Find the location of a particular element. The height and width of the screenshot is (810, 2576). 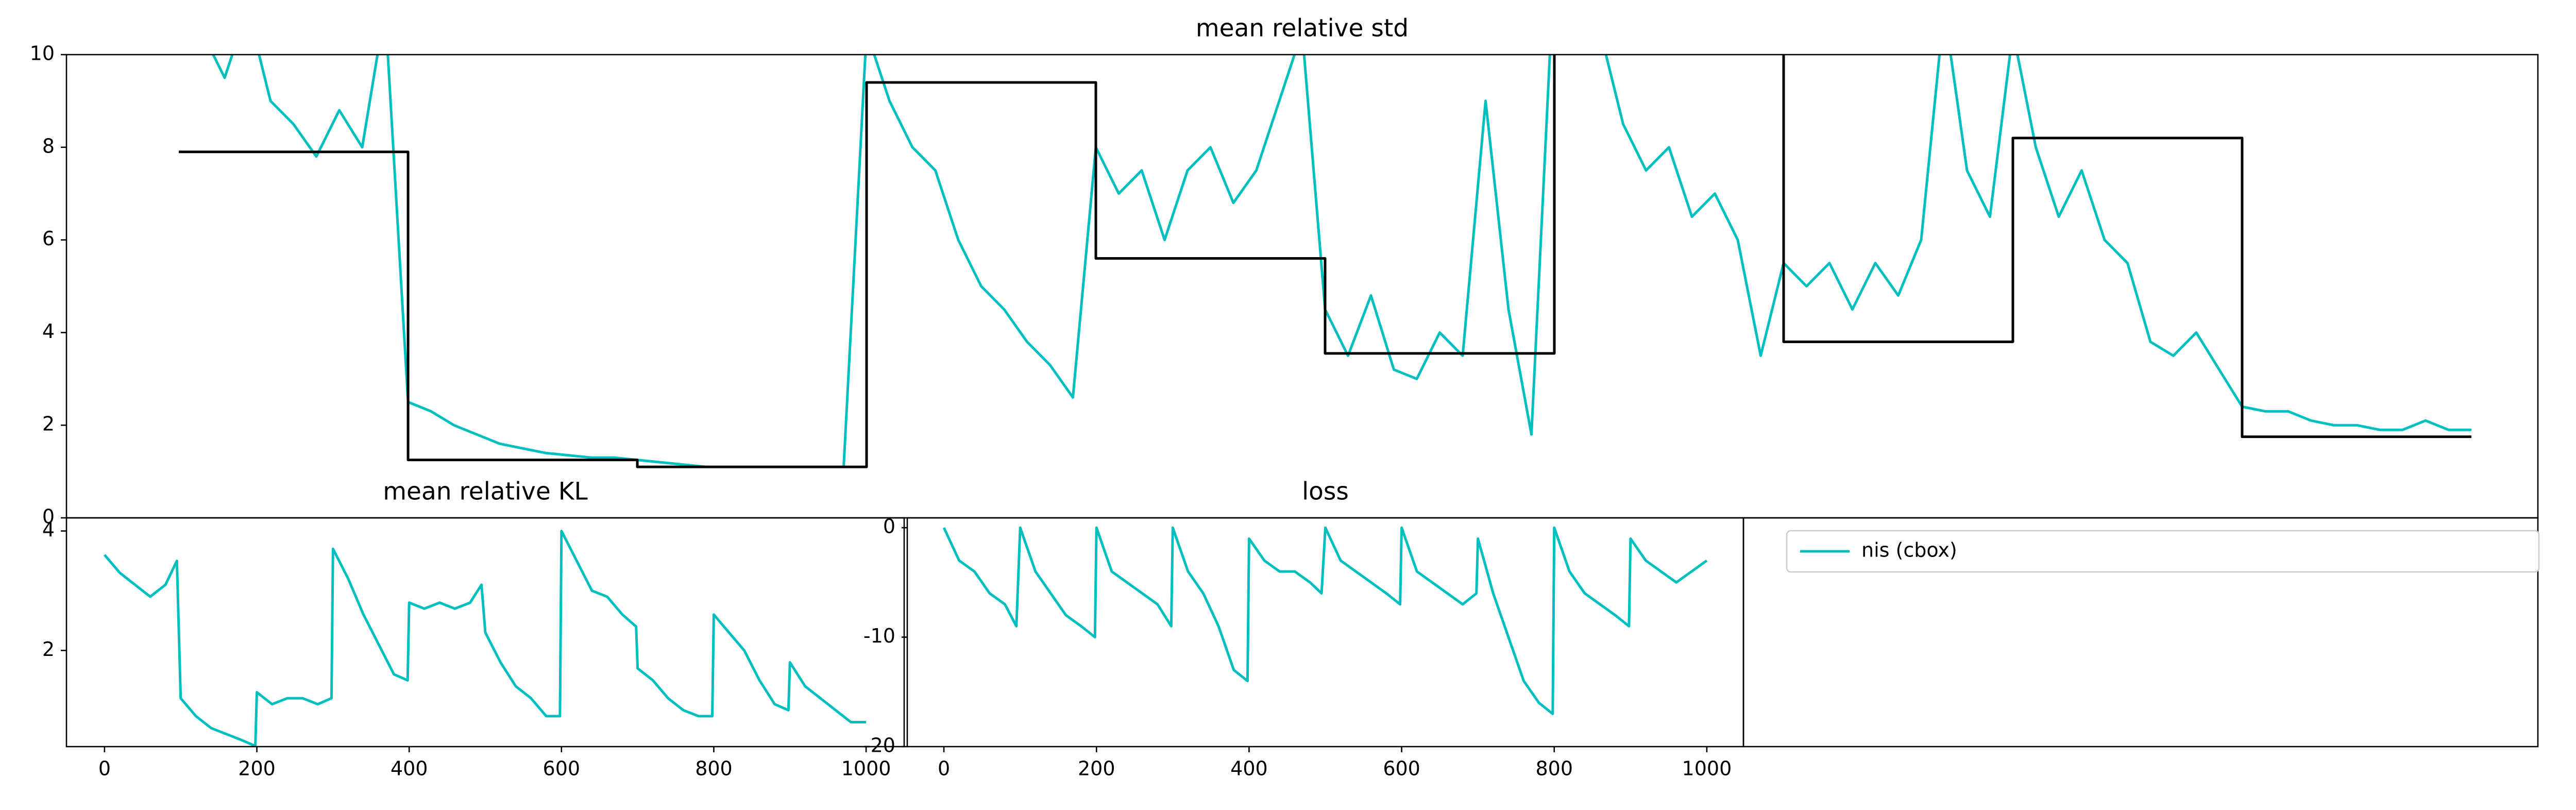

legend-box is located at coordinates (2163, 551).